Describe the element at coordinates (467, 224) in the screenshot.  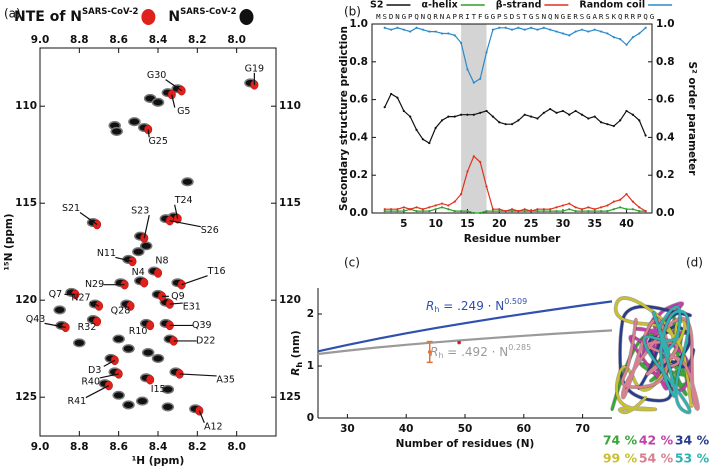
I see `x-tick-label: 15` at that location.